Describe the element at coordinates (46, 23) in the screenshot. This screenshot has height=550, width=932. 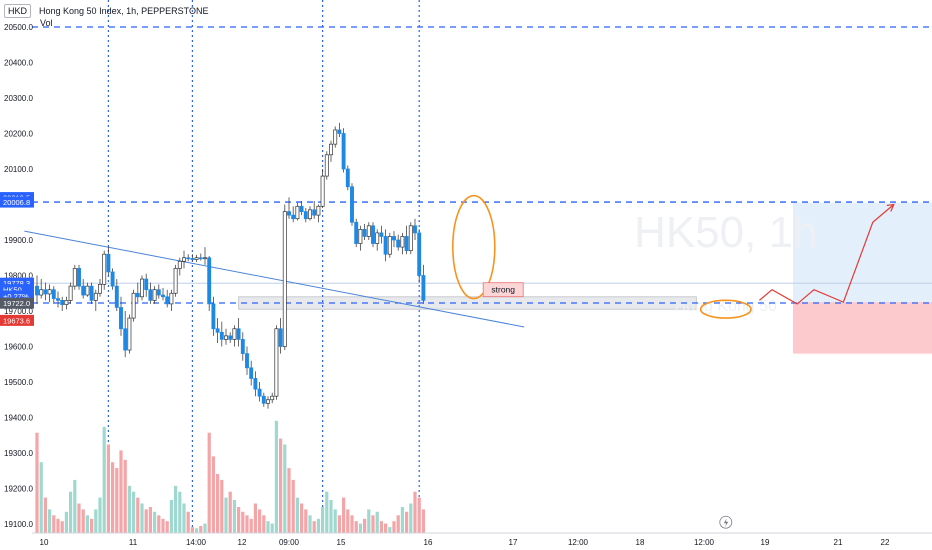
I see `volume-label: Vol` at that location.